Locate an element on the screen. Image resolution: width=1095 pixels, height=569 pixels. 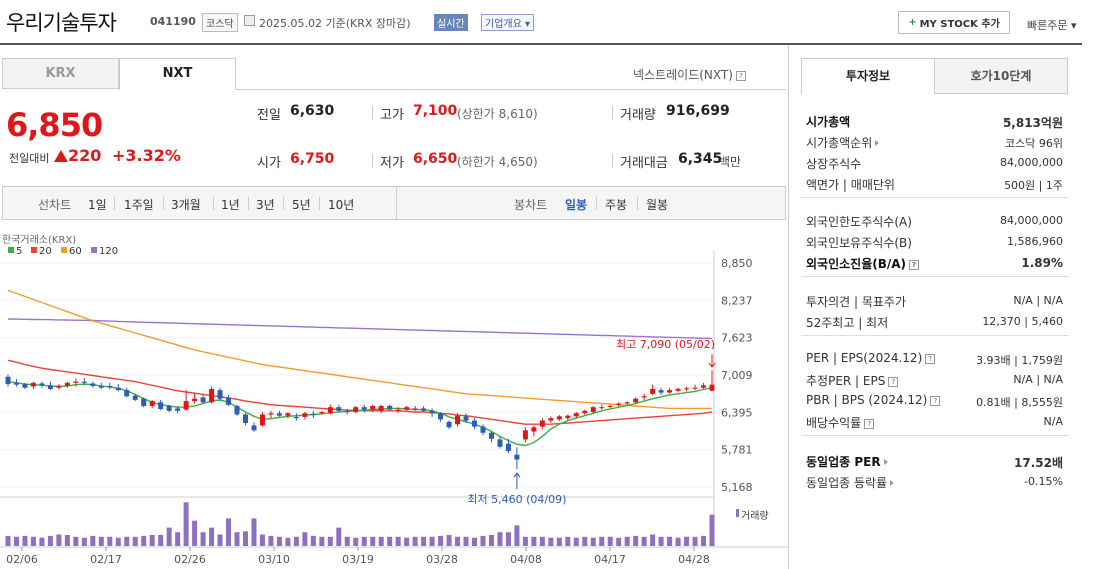
stock-code: 041190 is located at coordinates (173, 21).